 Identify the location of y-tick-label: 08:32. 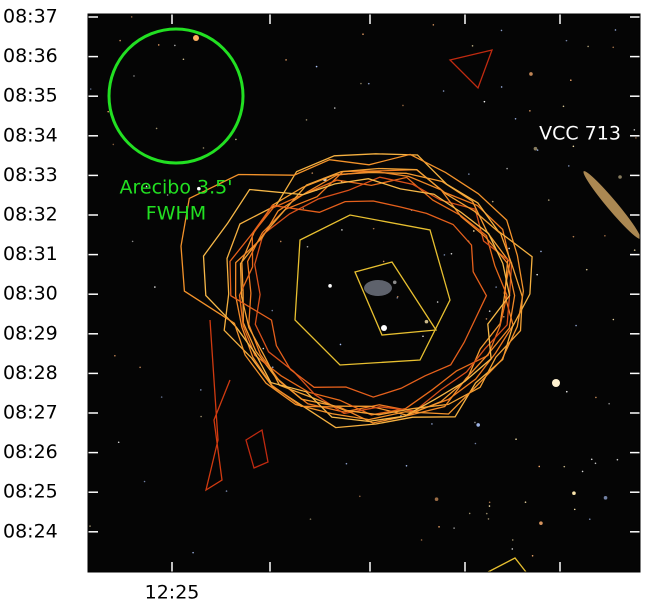
(30, 215).